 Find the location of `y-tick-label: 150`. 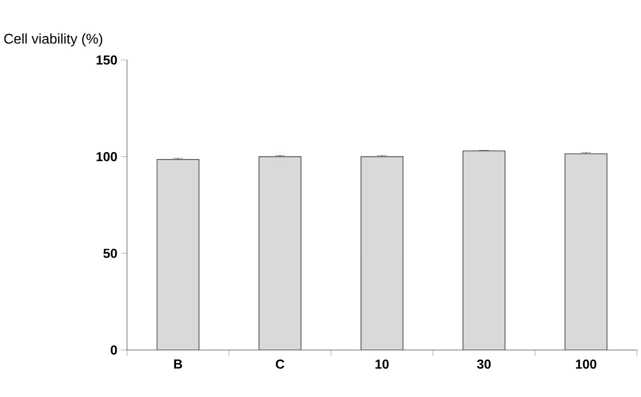

y-tick-label: 150 is located at coordinates (106, 60).